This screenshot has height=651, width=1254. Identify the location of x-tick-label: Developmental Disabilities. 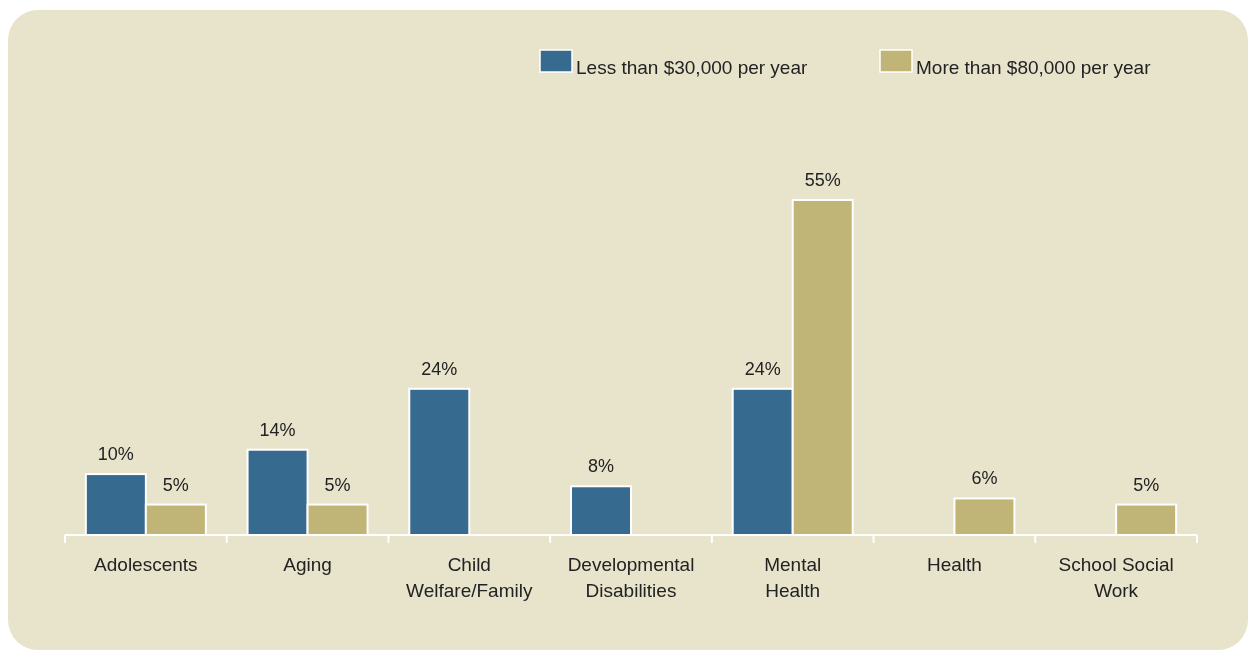
(631, 577).